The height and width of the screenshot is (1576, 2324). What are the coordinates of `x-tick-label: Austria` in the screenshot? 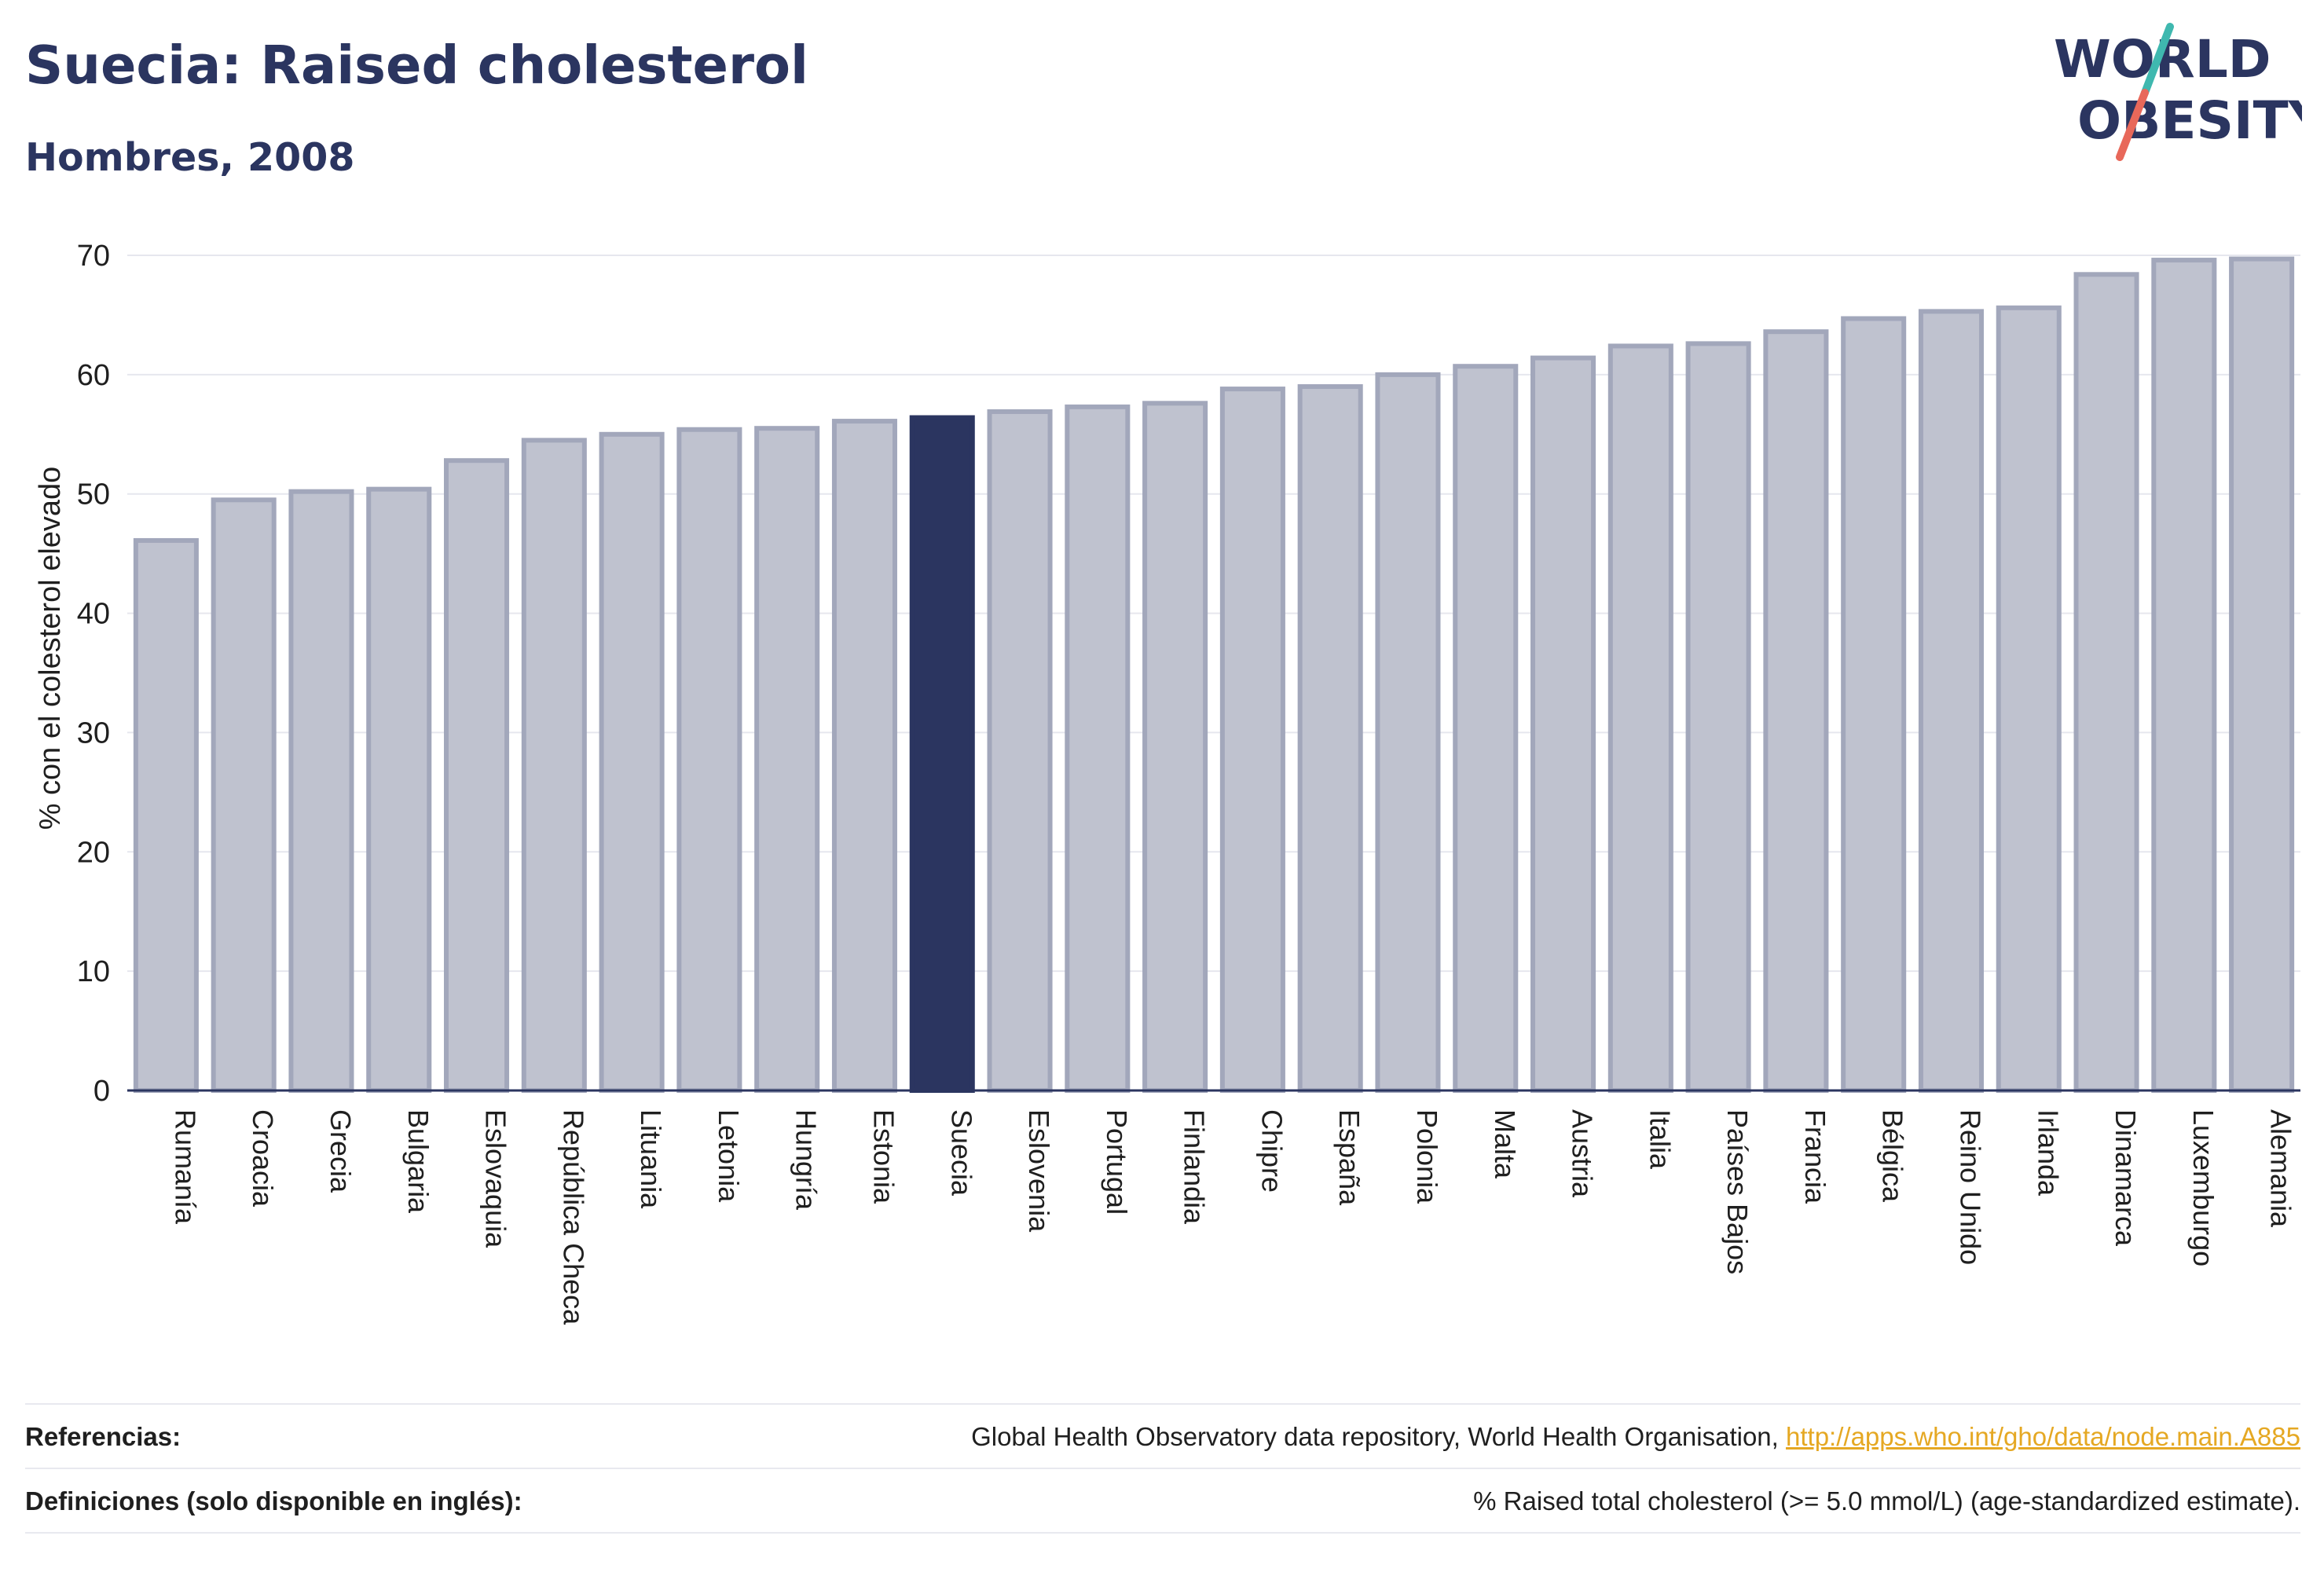 It's located at (1583, 1153).